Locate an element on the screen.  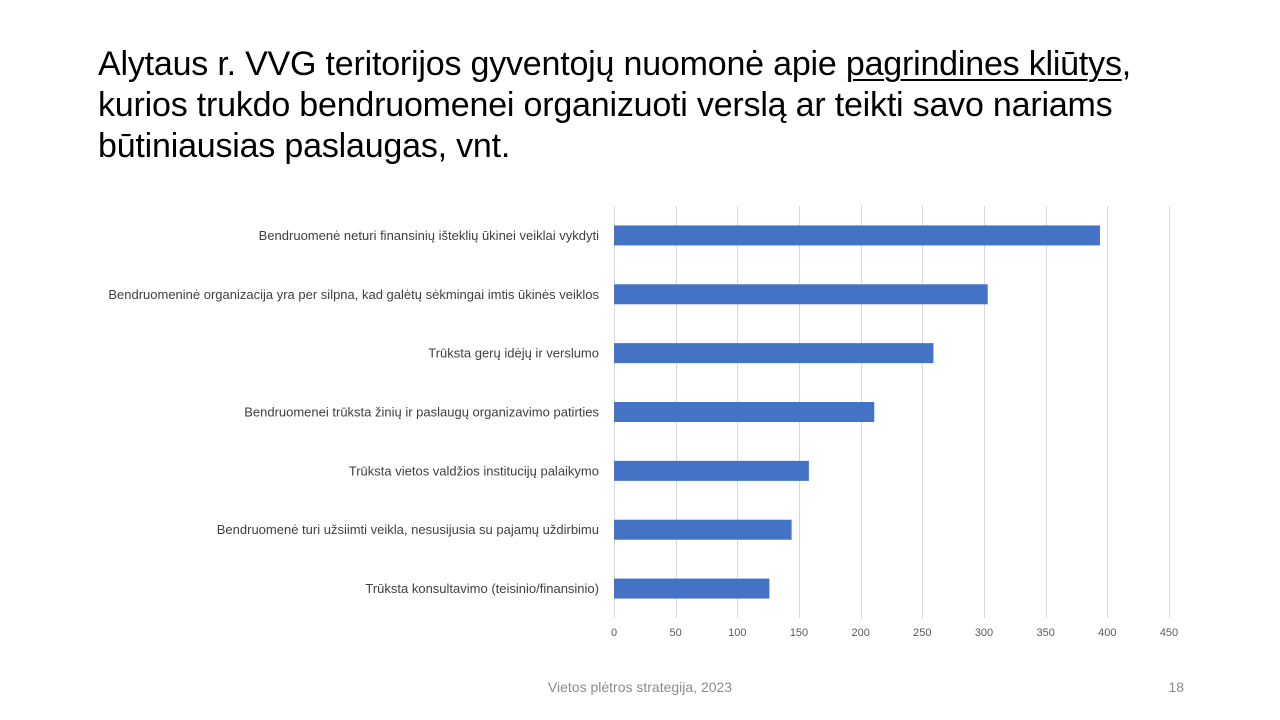
category-label: Trūksta gerų idėjų ir verslumo is located at coordinates (513, 353).